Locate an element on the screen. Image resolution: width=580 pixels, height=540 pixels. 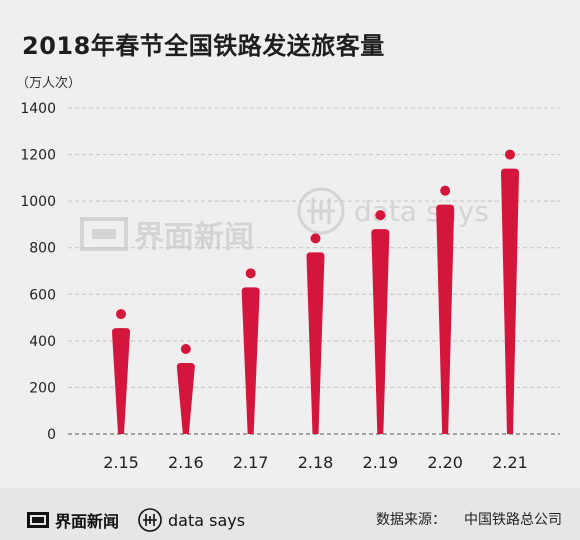
jiemian-logo-icon is located at coordinates (38, 520).